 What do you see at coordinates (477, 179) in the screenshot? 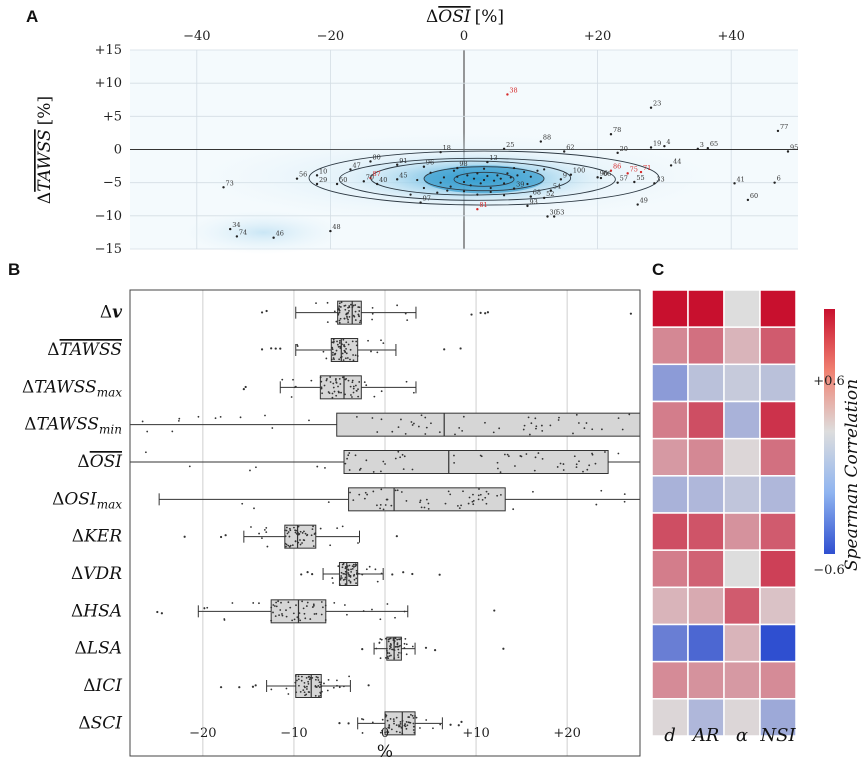
I see `density-contour` at bounding box center [477, 179].